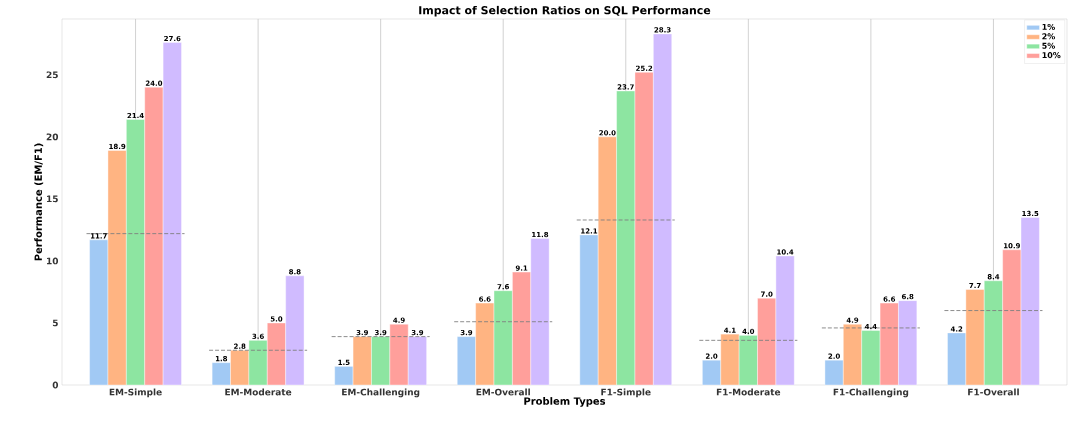  What do you see at coordinates (55, 323) in the screenshot?
I see `y-tick-label: 5` at bounding box center [55, 323].